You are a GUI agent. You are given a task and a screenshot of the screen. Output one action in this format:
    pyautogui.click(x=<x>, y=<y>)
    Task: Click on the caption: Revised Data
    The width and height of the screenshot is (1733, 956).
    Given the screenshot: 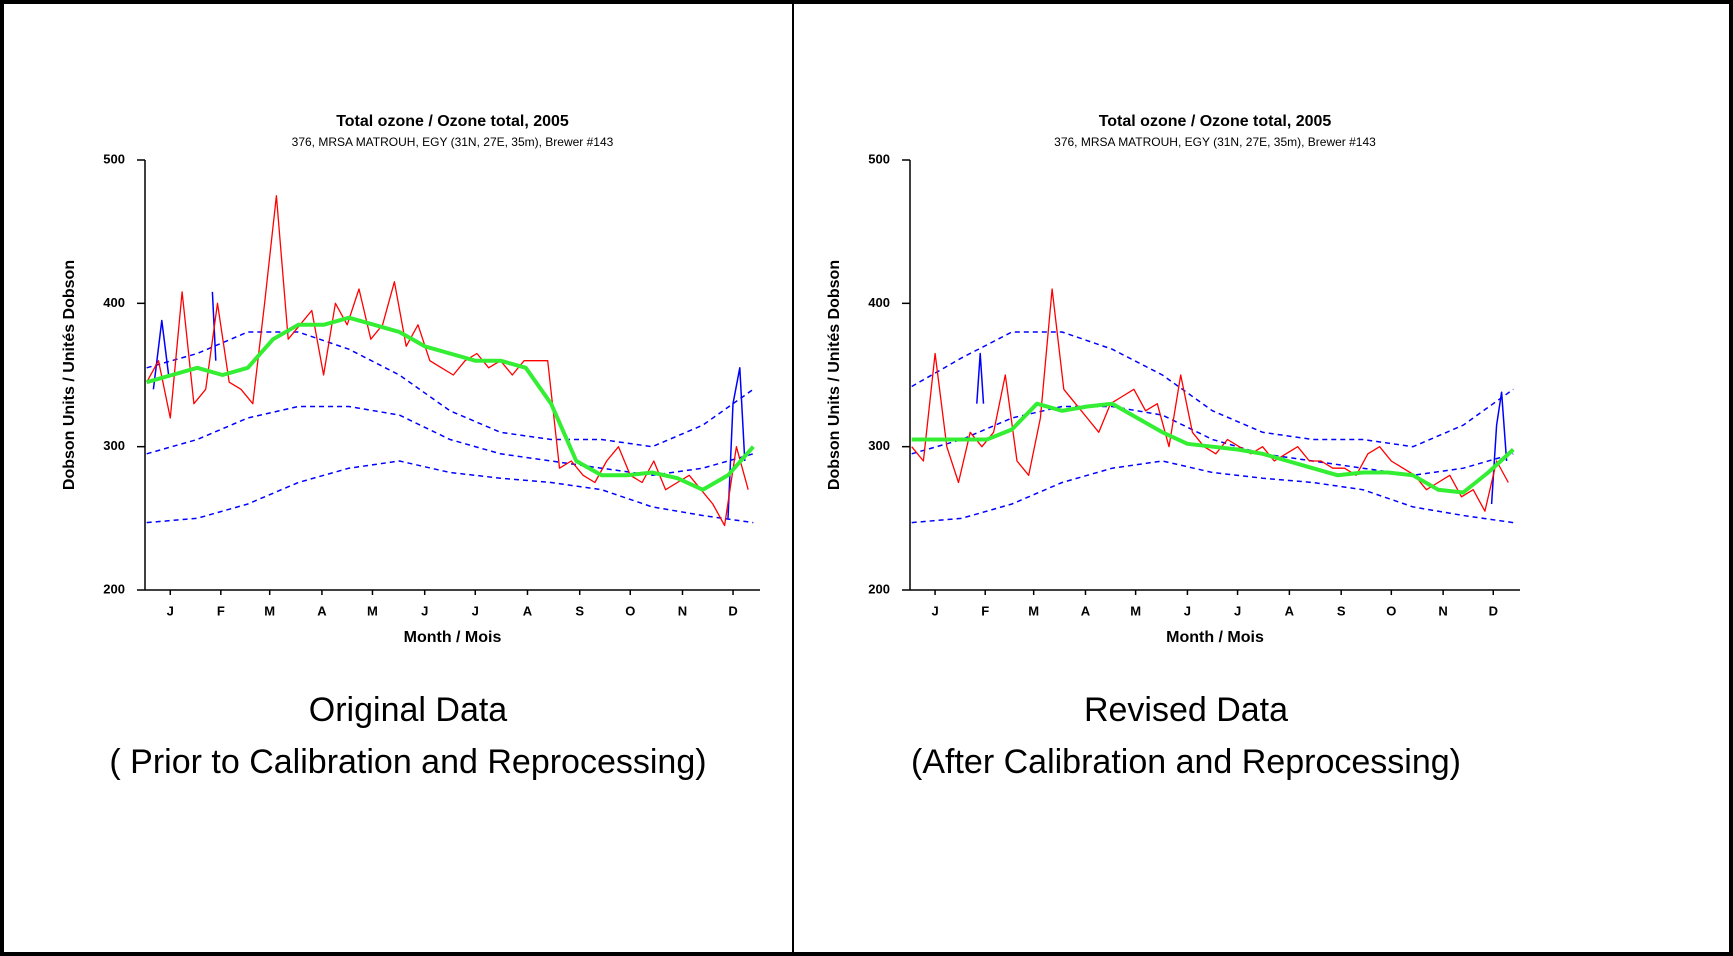 What is the action you would take?
    pyautogui.click(x=1186, y=710)
    